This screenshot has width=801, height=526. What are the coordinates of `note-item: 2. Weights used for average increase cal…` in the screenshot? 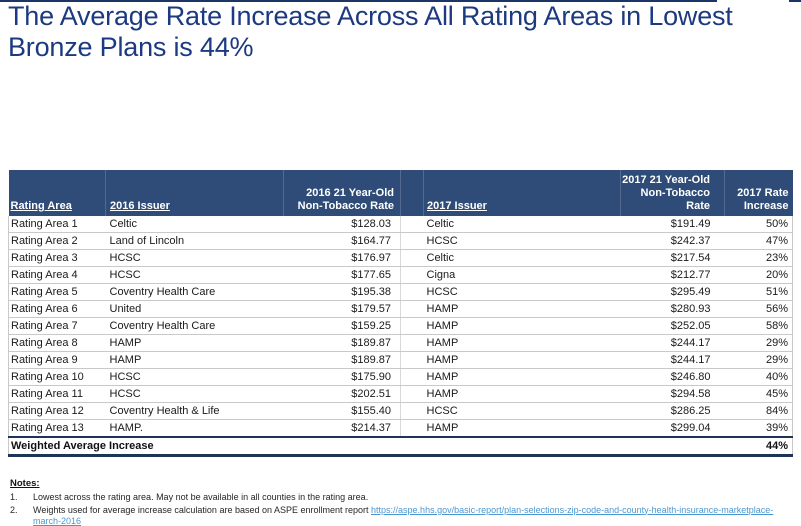 It's located at (399, 515).